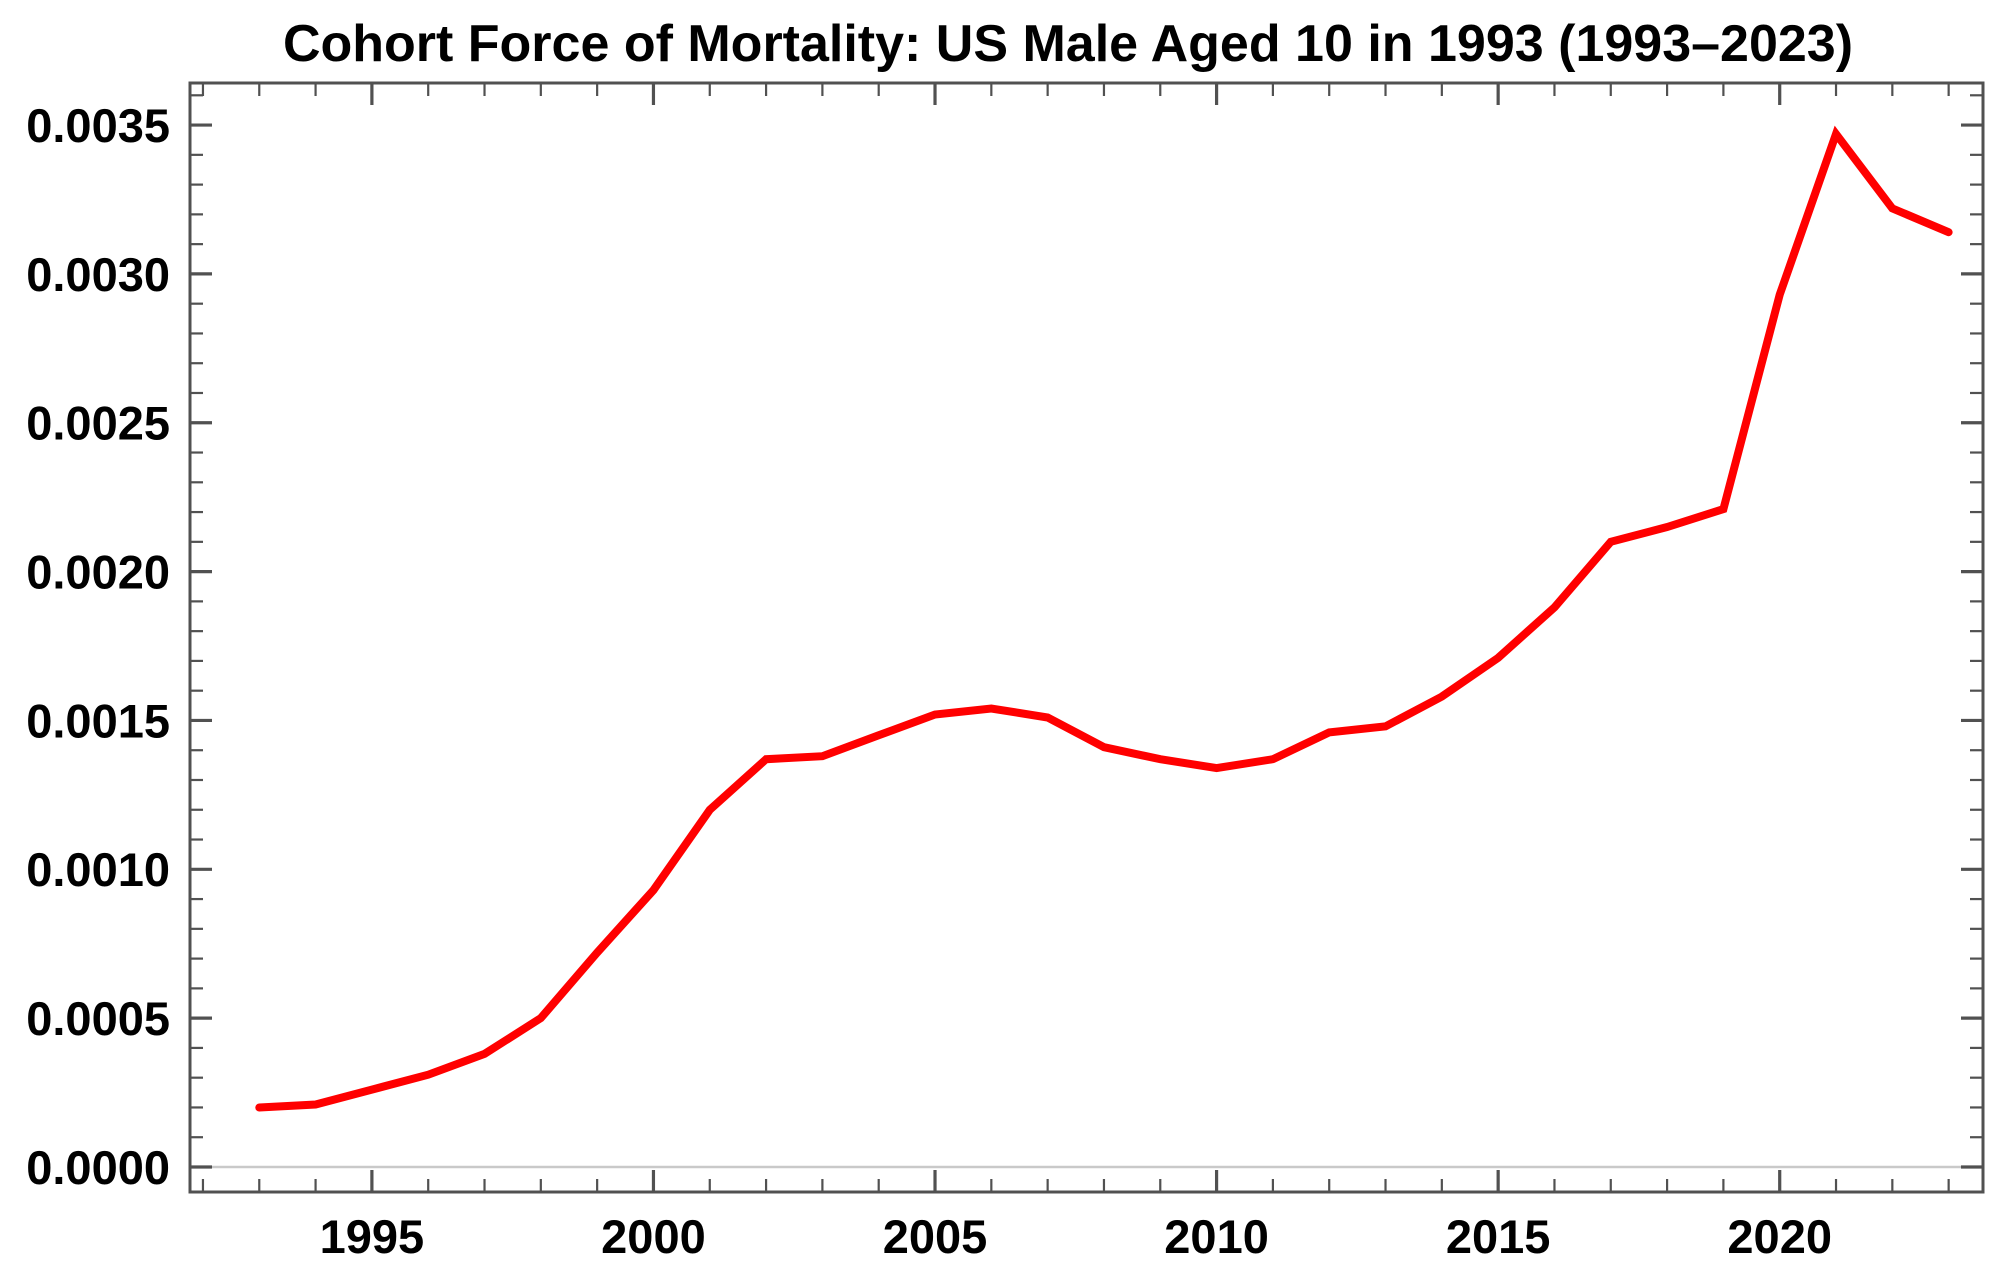 The image size is (2013, 1277). What do you see at coordinates (98, 720) in the screenshot?
I see `y-tick-label: 0.0015` at bounding box center [98, 720].